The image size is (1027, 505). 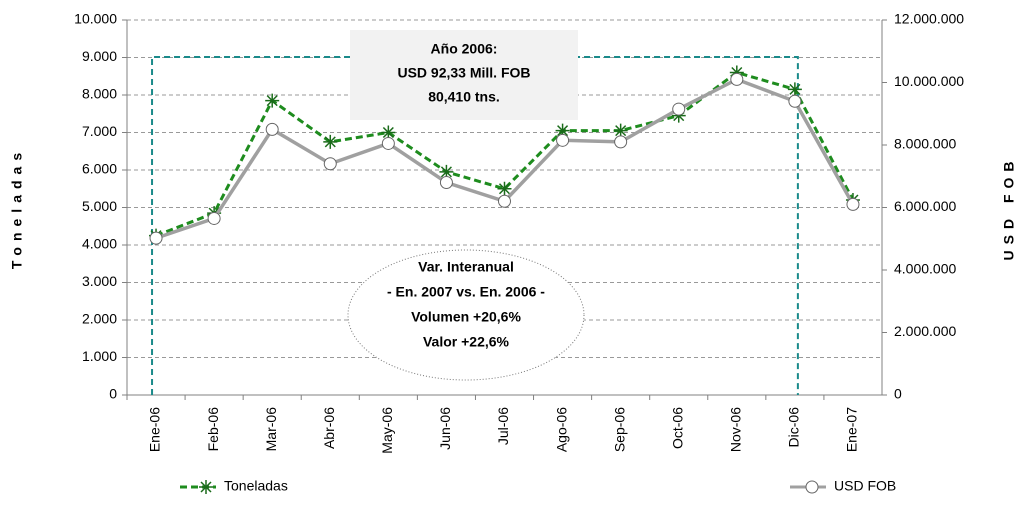 What do you see at coordinates (329, 428) in the screenshot?
I see `x-tick-label: Abr-06` at bounding box center [329, 428].